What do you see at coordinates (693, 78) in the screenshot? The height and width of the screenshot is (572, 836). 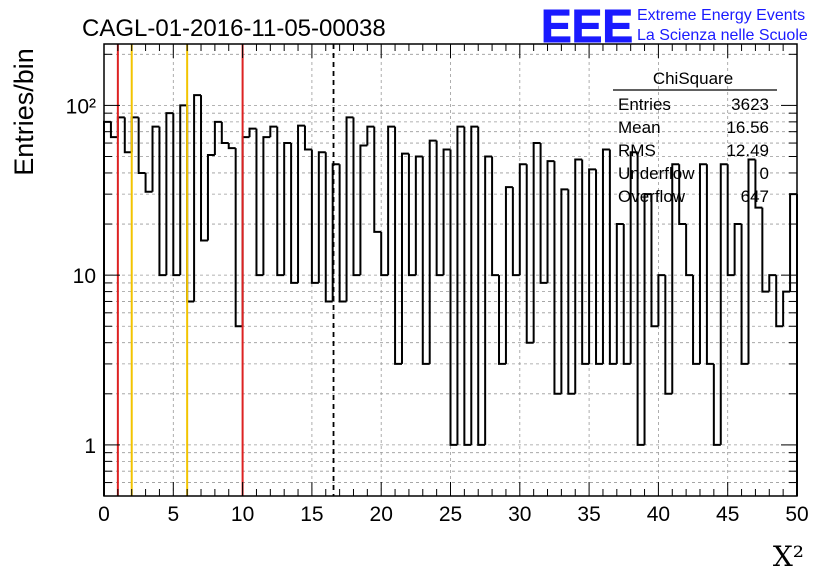 I see `stats-title: ChiSquare` at bounding box center [693, 78].